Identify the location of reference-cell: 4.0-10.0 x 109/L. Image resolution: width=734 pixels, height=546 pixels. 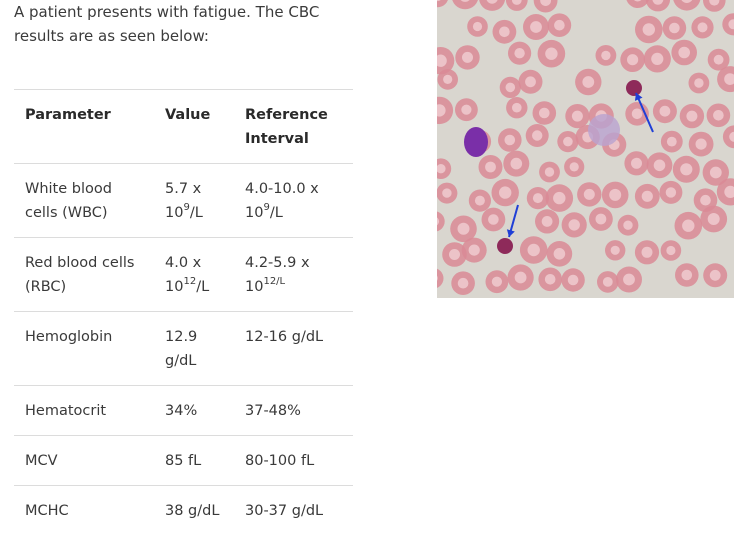
(299, 200).